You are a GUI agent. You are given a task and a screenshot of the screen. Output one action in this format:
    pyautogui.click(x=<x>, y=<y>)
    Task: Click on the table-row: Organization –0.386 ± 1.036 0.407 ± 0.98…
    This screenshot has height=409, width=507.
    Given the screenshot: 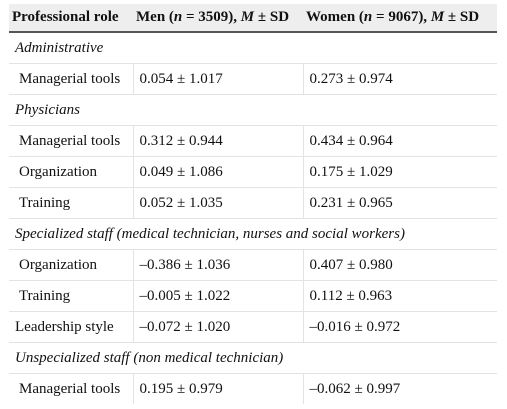 What is the action you would take?
    pyautogui.click(x=253, y=265)
    